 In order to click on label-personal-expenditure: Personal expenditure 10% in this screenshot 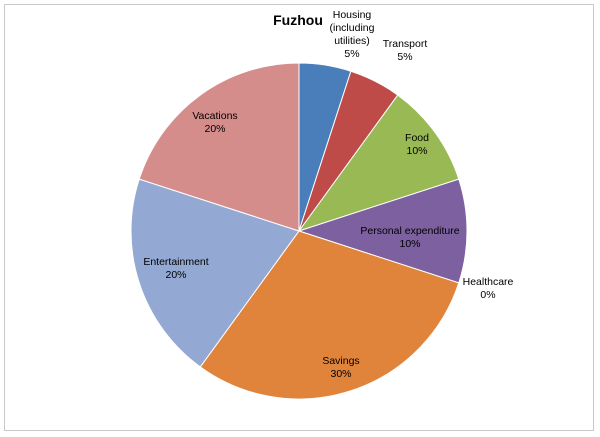, I will do `click(409, 237)`.